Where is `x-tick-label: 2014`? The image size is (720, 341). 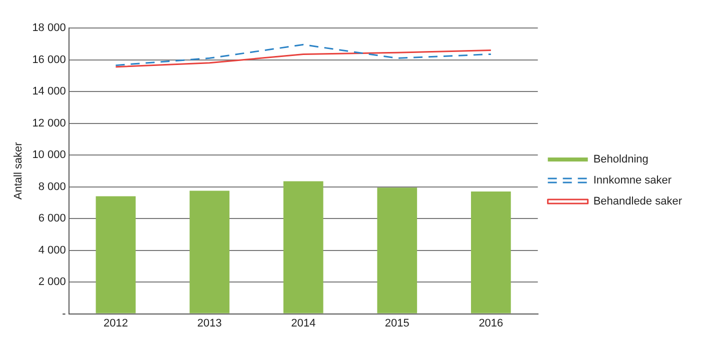 x-tick-label: 2014 is located at coordinates (303, 323).